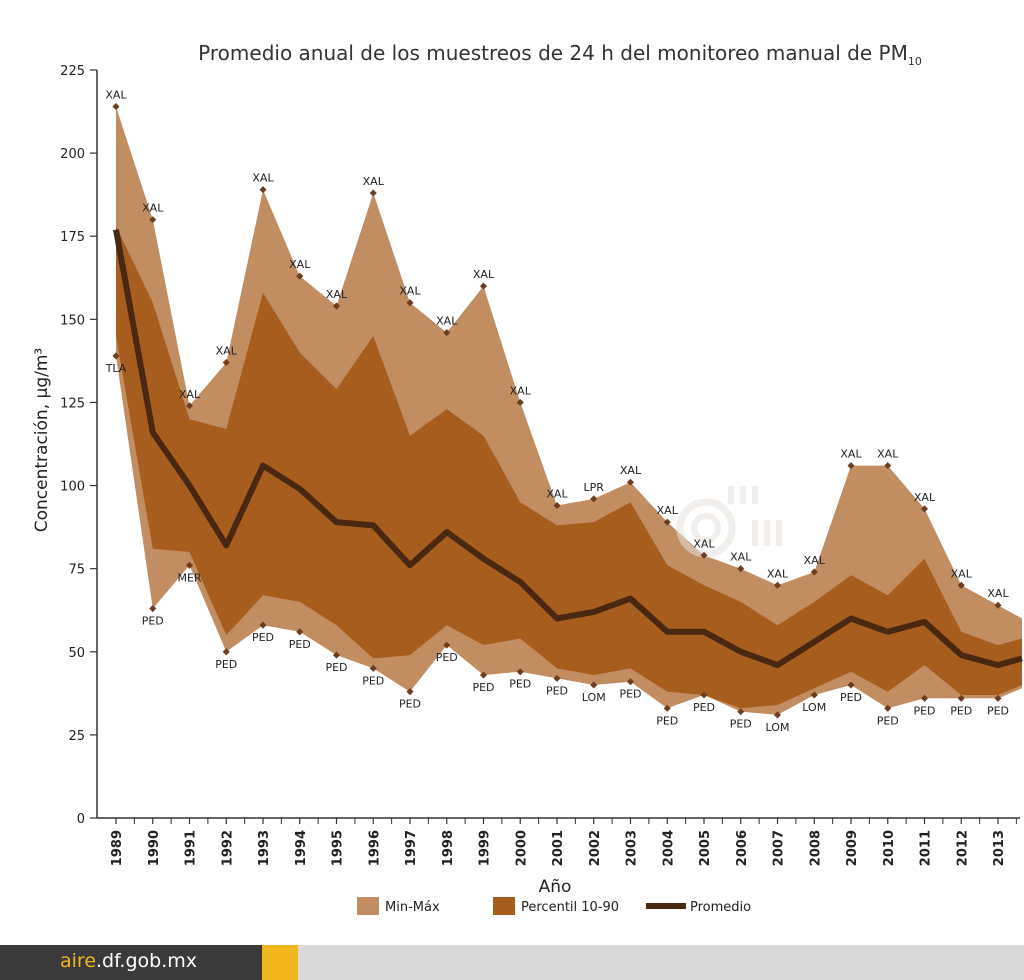 The image size is (1024, 980). I want to click on x-tick-label: 1993, so click(264, 848).